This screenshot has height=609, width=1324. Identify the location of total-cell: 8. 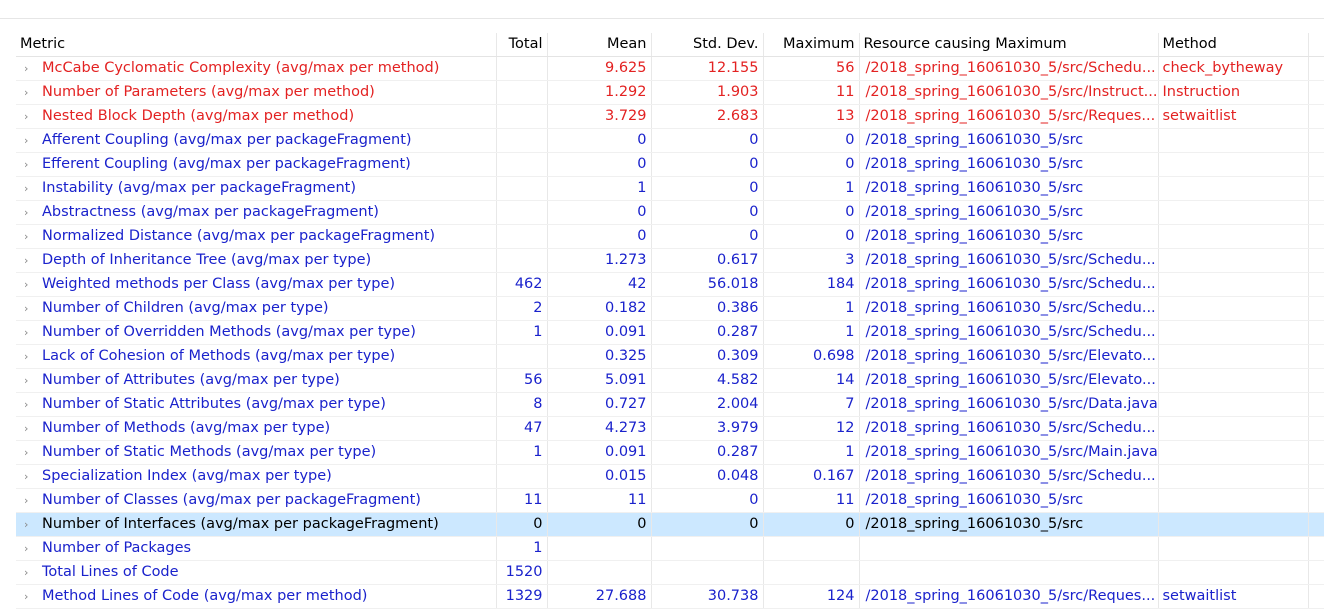
(522, 404).